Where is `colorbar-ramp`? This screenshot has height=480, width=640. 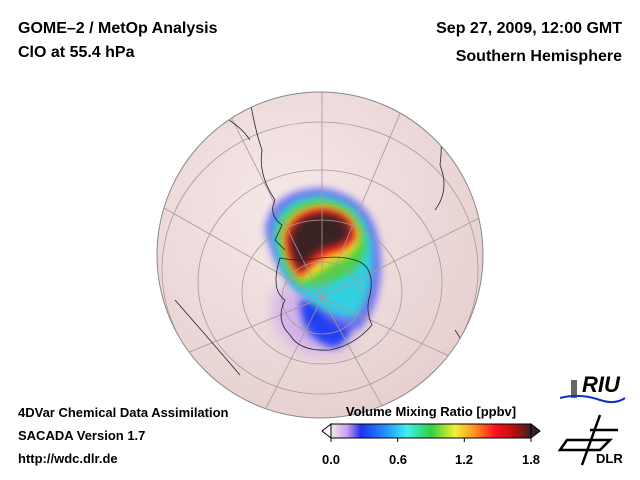
colorbar-ramp is located at coordinates (431, 431).